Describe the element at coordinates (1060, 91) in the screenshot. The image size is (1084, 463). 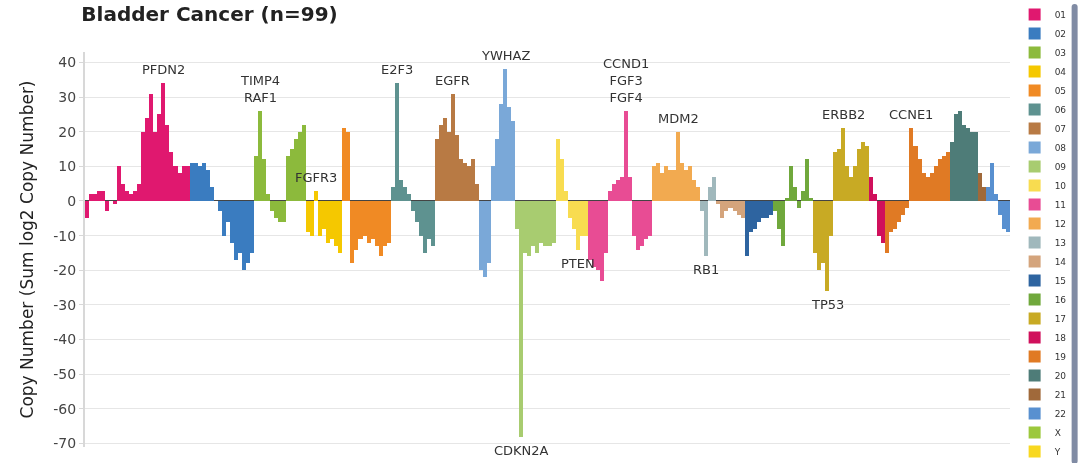
I see `legend-label: 05` at that location.